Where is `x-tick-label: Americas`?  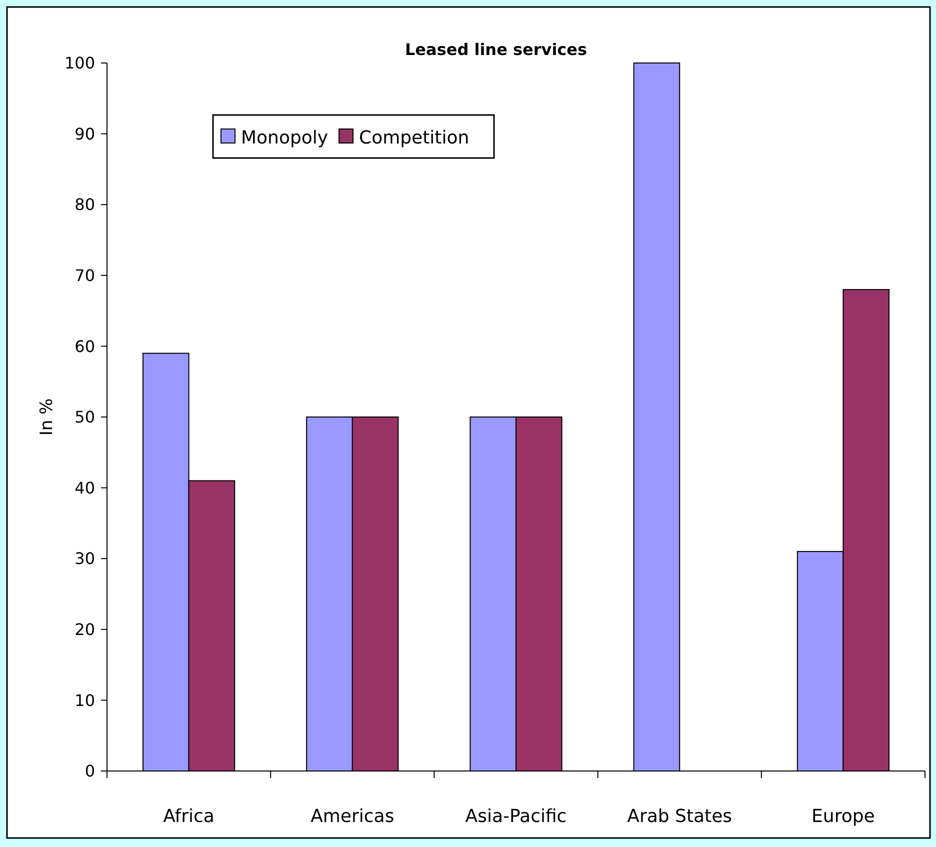 x-tick-label: Americas is located at coordinates (352, 816).